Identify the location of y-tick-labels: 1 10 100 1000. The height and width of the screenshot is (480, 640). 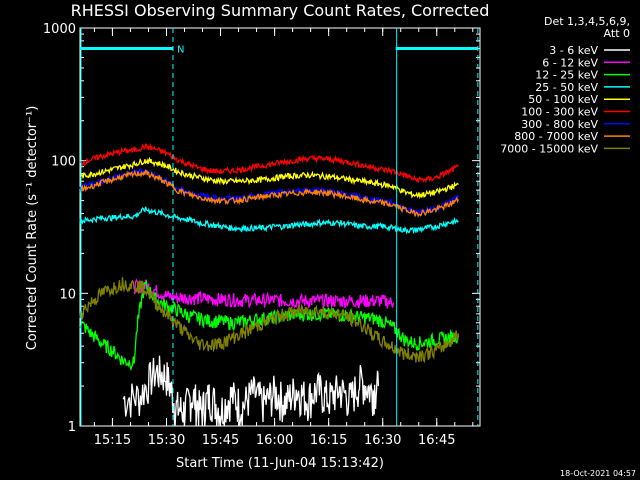
(59, 228).